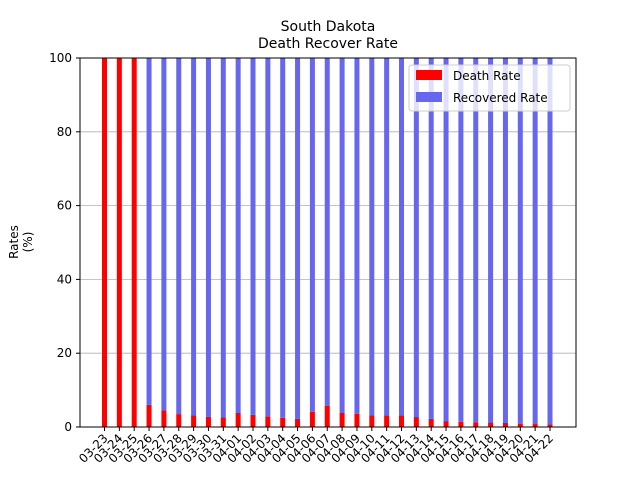  I want to click on y-axis-label-line-1: Rates, so click(14, 242).